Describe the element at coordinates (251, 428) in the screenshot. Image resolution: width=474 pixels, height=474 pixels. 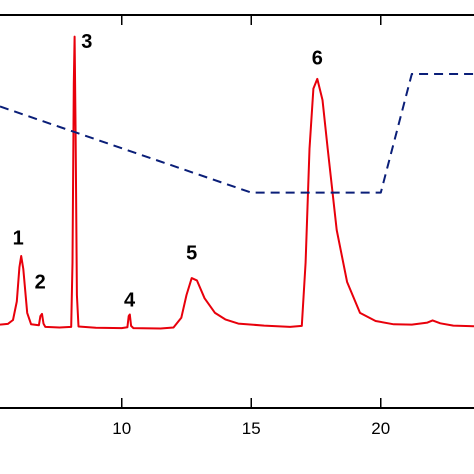
I see `x-tick-label: 15` at that location.